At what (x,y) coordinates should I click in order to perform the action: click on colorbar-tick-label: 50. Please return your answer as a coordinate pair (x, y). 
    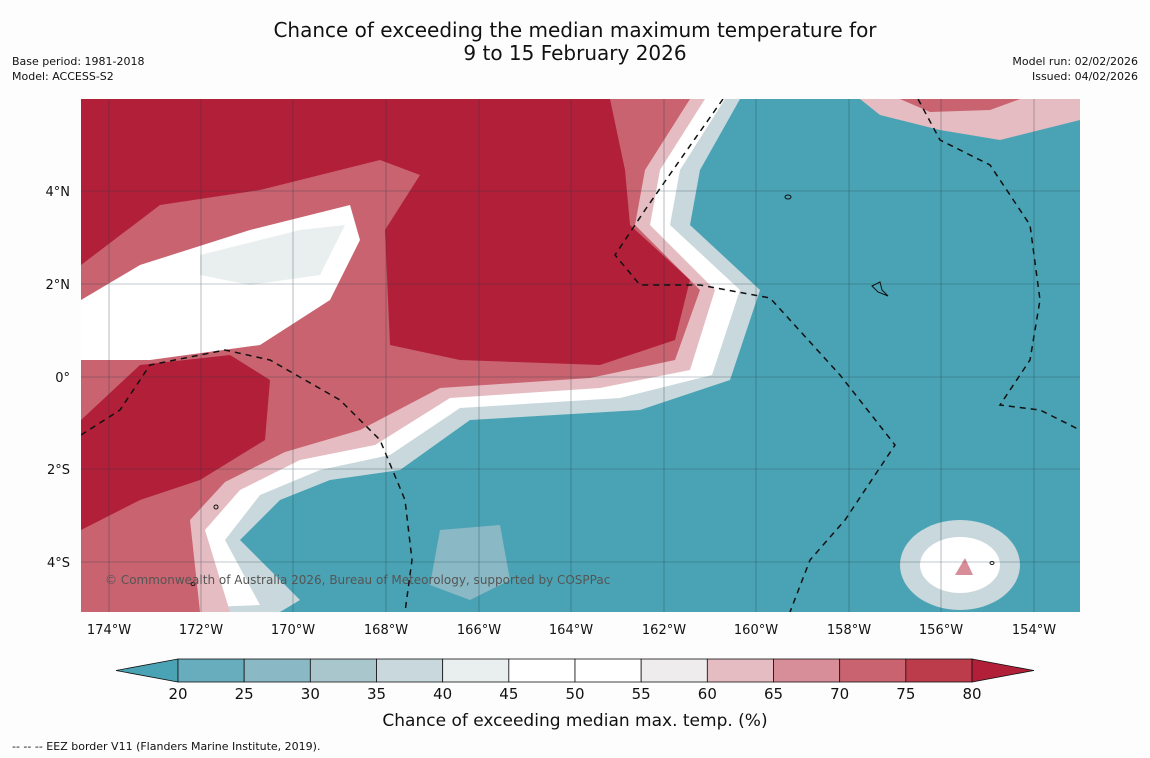
    Looking at the image, I should click on (574, 694).